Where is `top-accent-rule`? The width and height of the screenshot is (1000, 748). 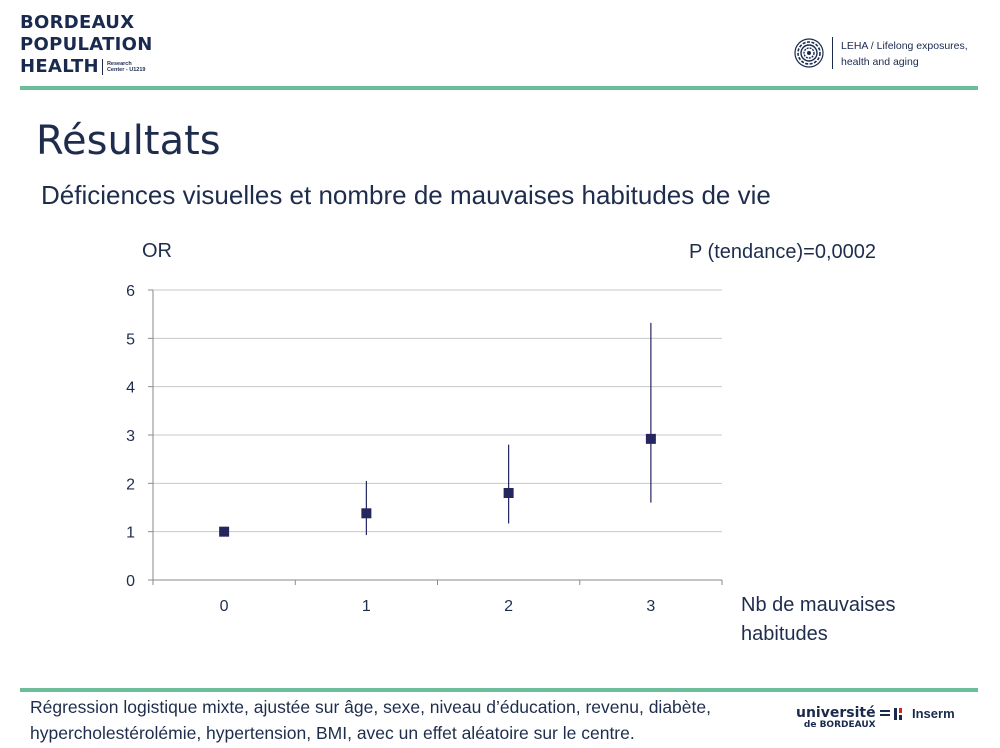
top-accent-rule is located at coordinates (499, 88).